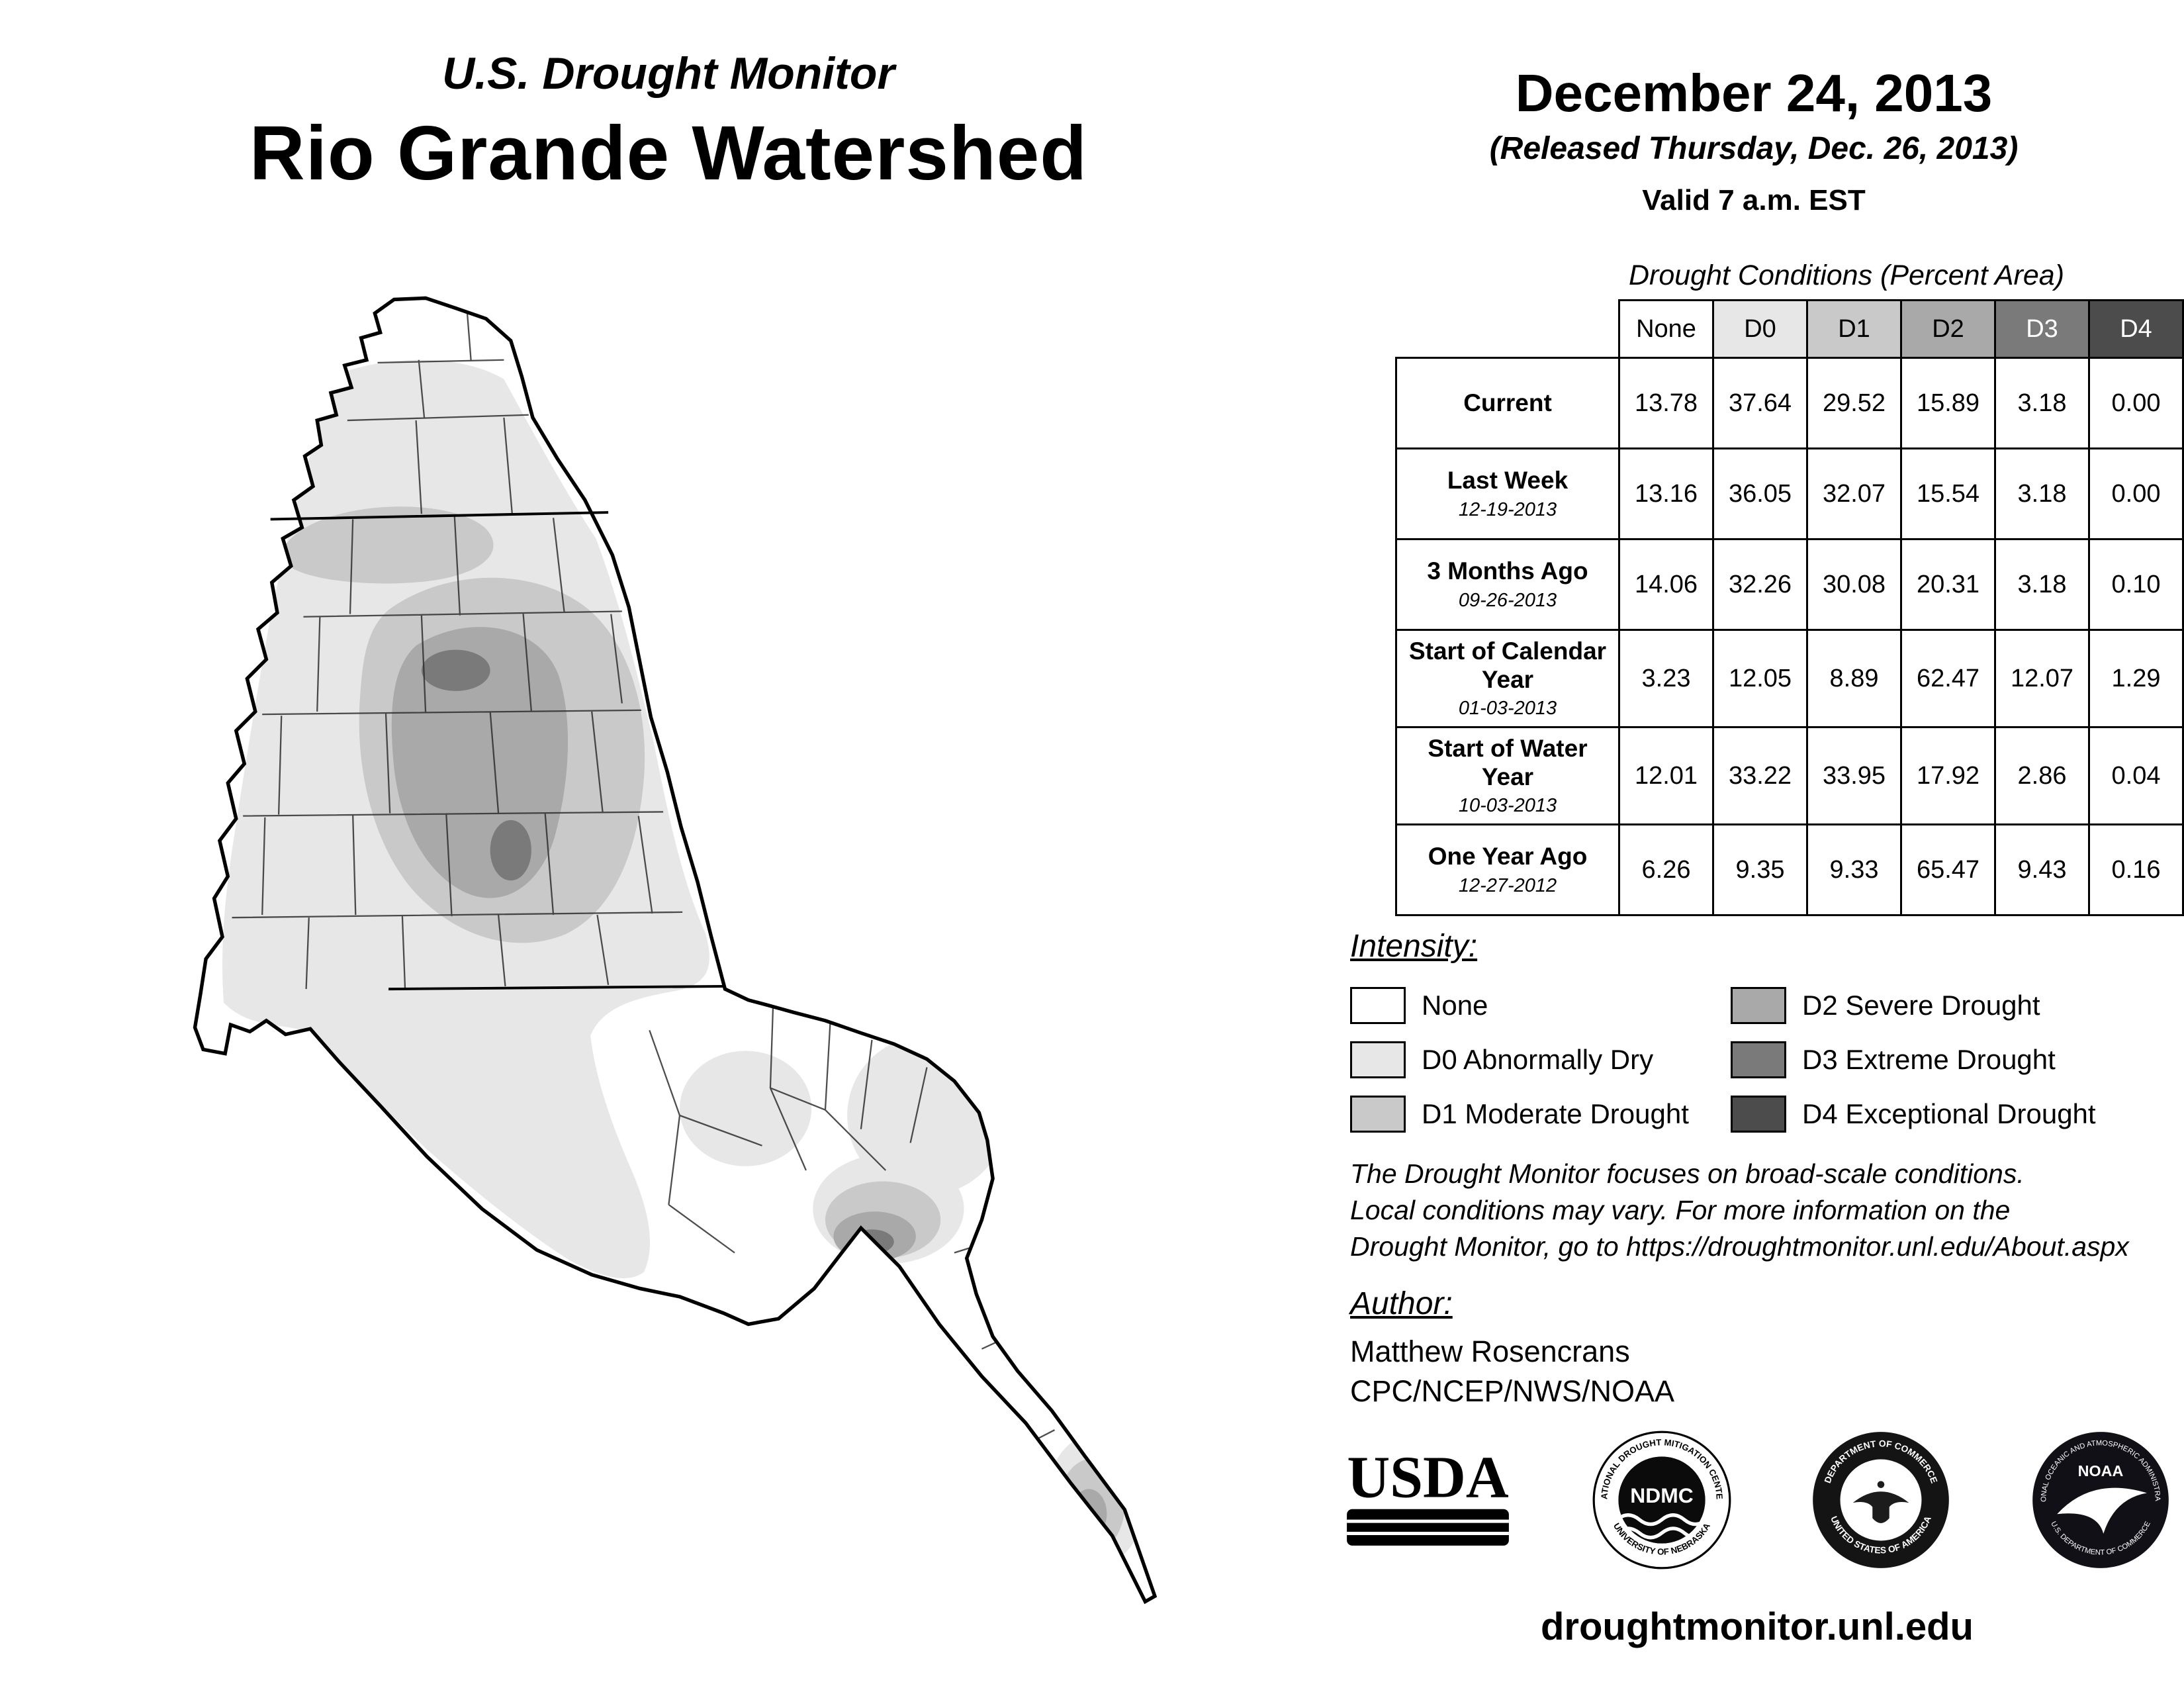  I want to click on value-cell: 20.31, so click(1948, 584).